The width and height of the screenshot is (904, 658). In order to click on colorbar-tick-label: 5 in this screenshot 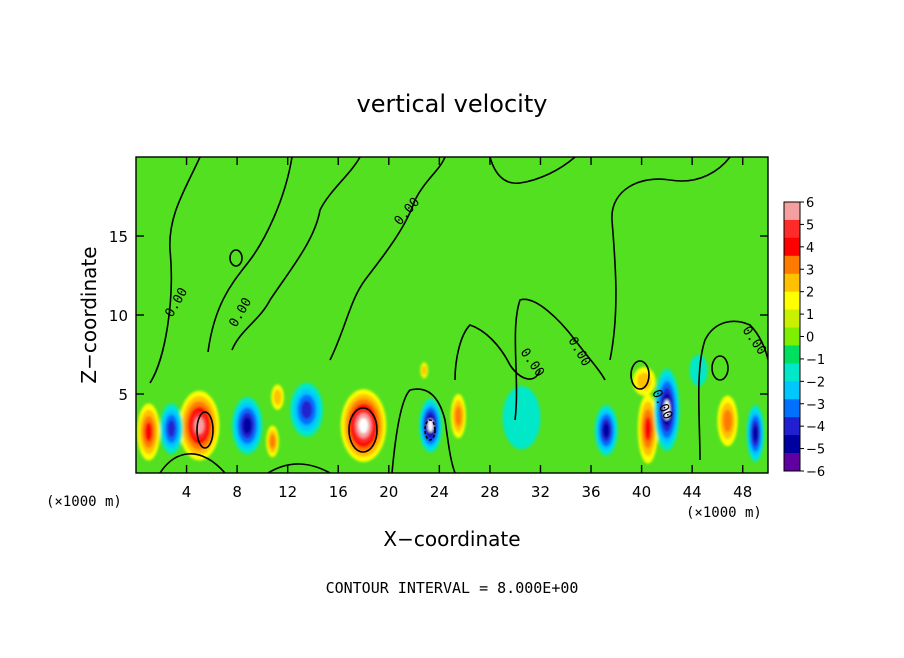, I will do `click(810, 225)`.